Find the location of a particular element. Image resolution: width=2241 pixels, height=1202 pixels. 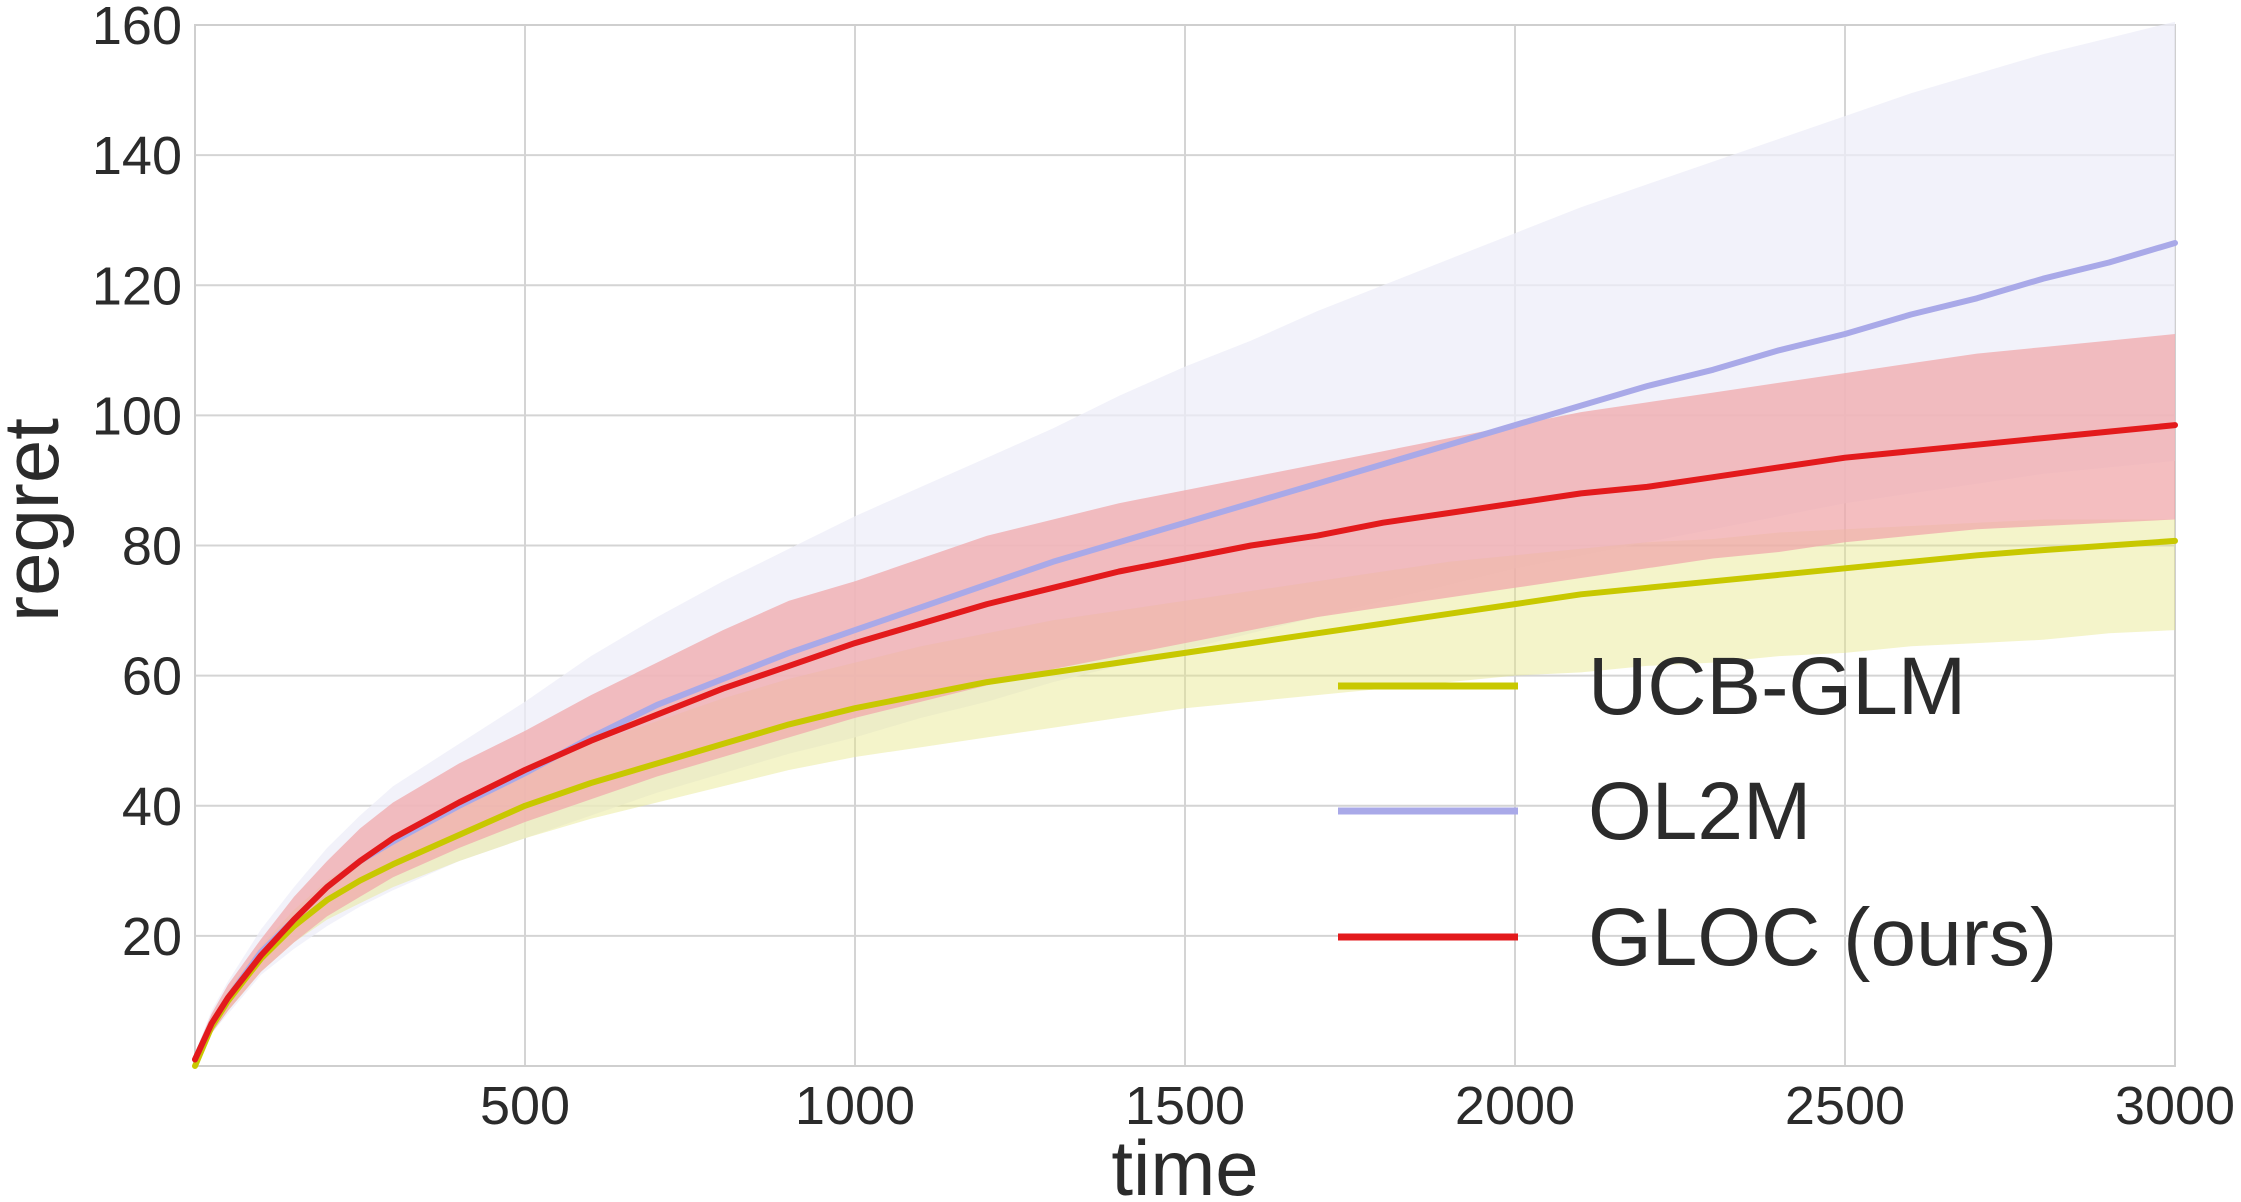

y-tick-label-140: 140 is located at coordinates (137, 156).